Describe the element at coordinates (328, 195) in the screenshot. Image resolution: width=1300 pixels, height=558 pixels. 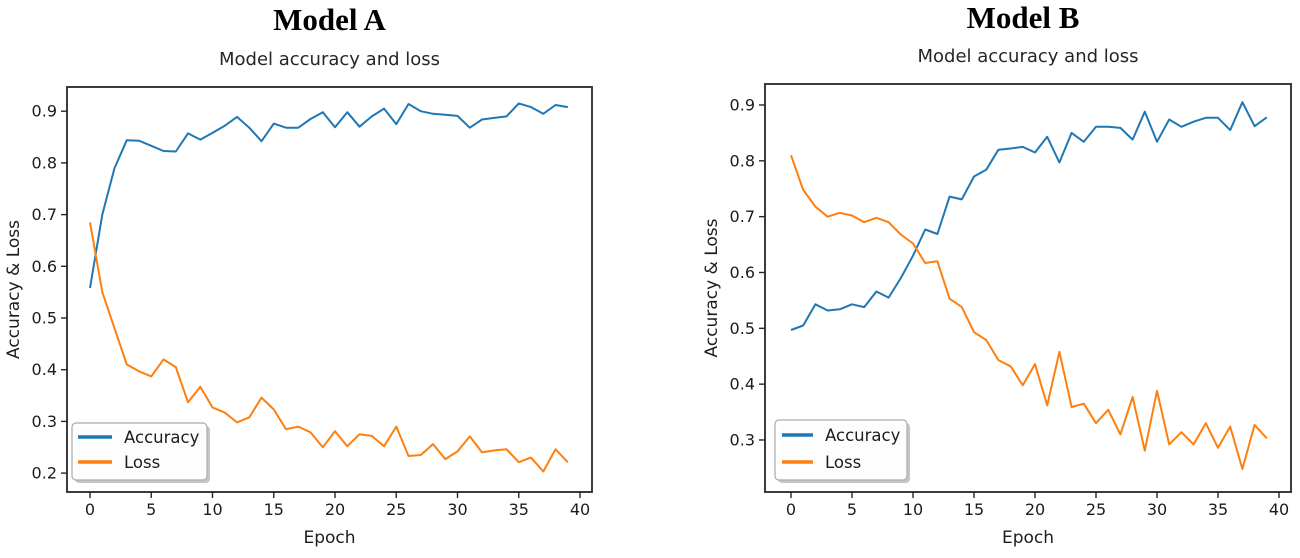
I see `accuracy-line` at that location.